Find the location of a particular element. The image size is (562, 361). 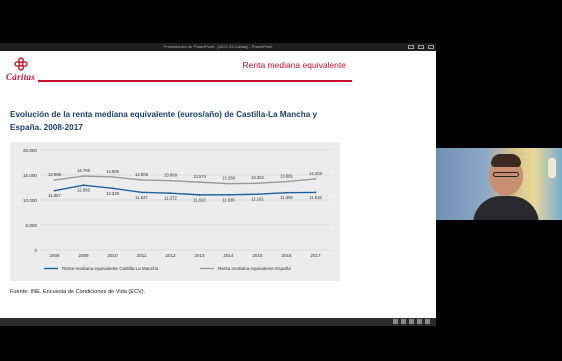

x-tick-label: 2009 is located at coordinates (83, 255).